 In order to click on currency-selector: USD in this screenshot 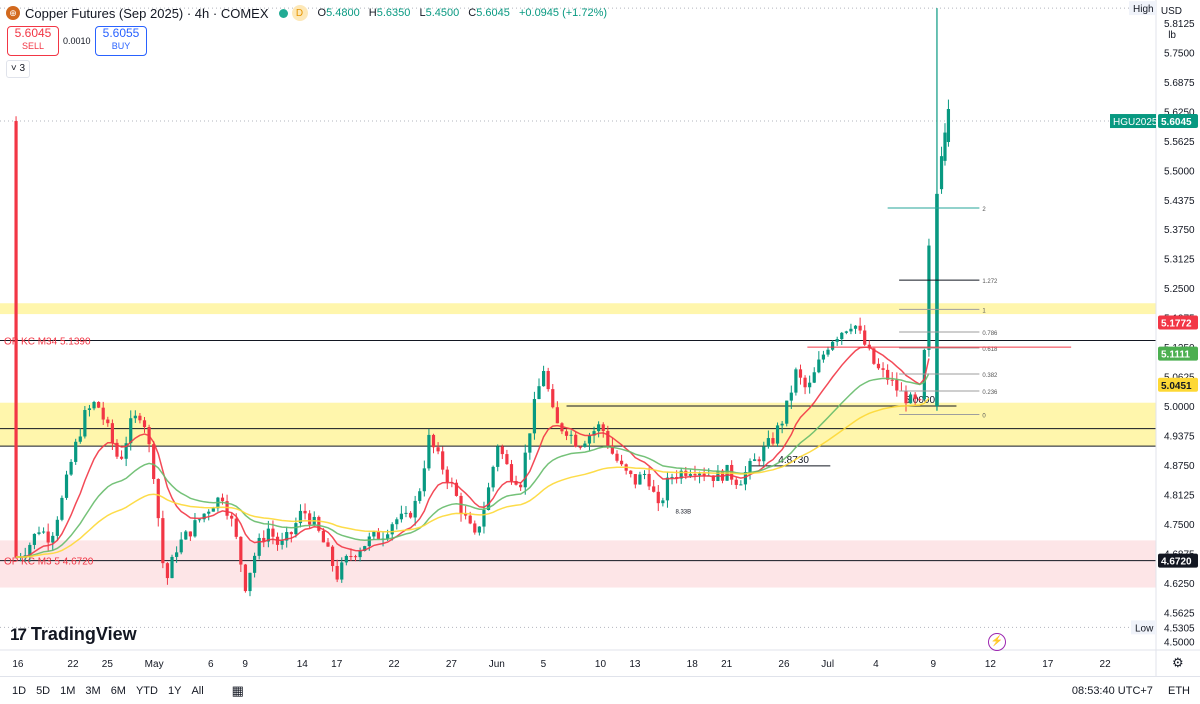, I will do `click(1171, 11)`.